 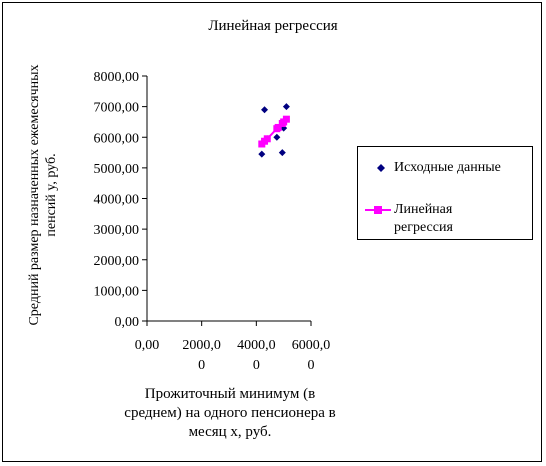 I want to click on y-tick-label: 6000,00, so click(x=117, y=138).